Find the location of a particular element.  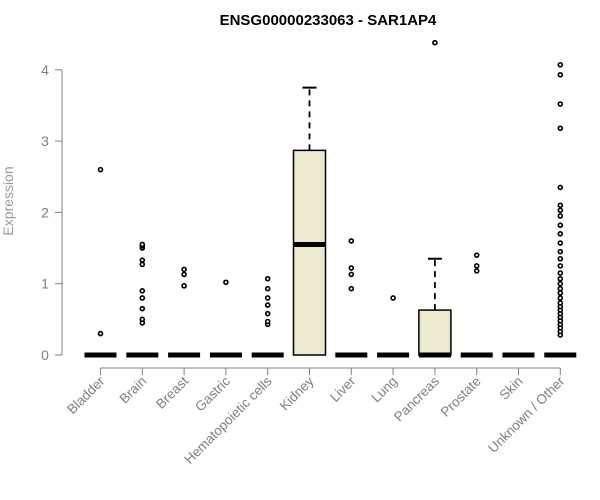

x-tick-label: Unknown / Other is located at coordinates (526, 414).